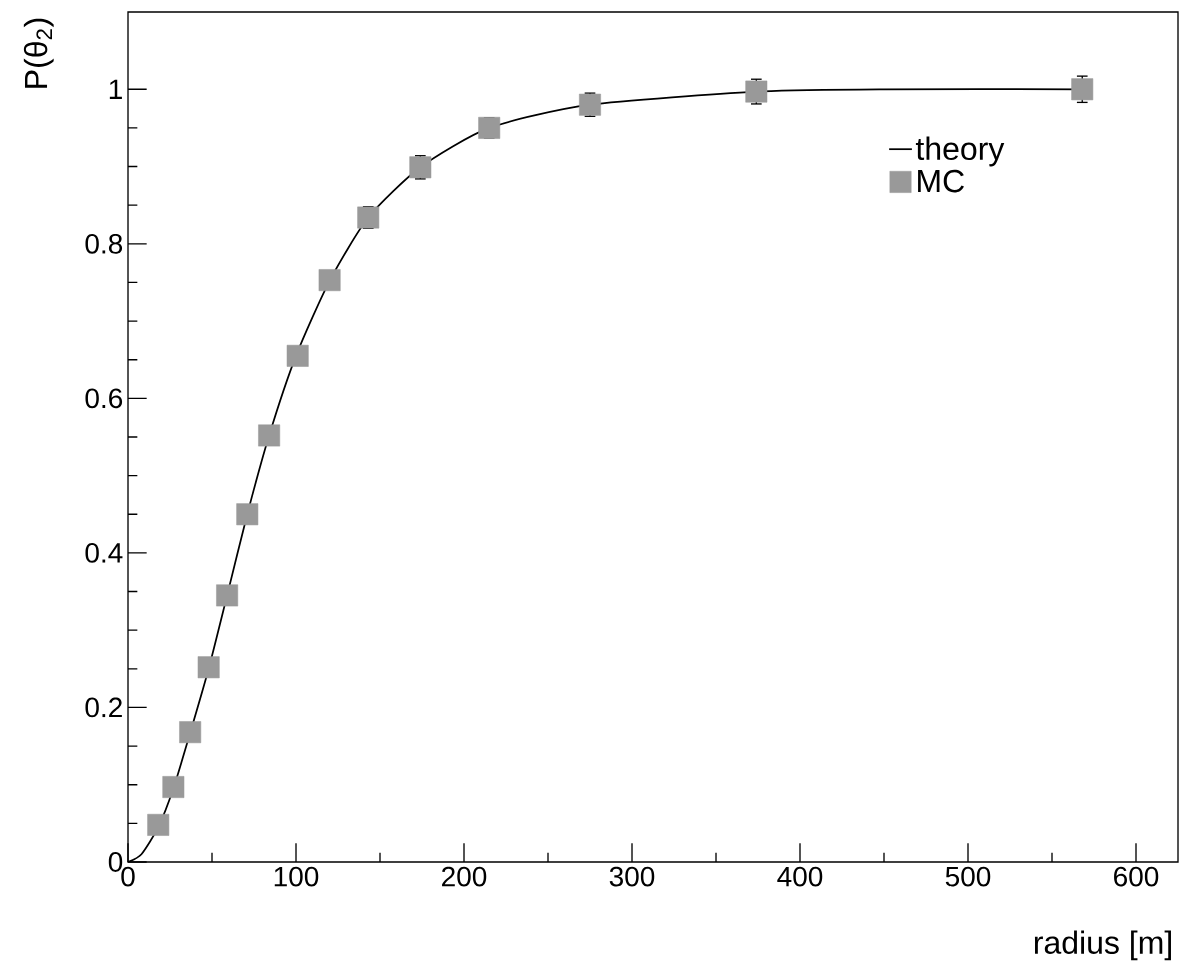  I want to click on x-tick-label: 600, so click(1136, 876).